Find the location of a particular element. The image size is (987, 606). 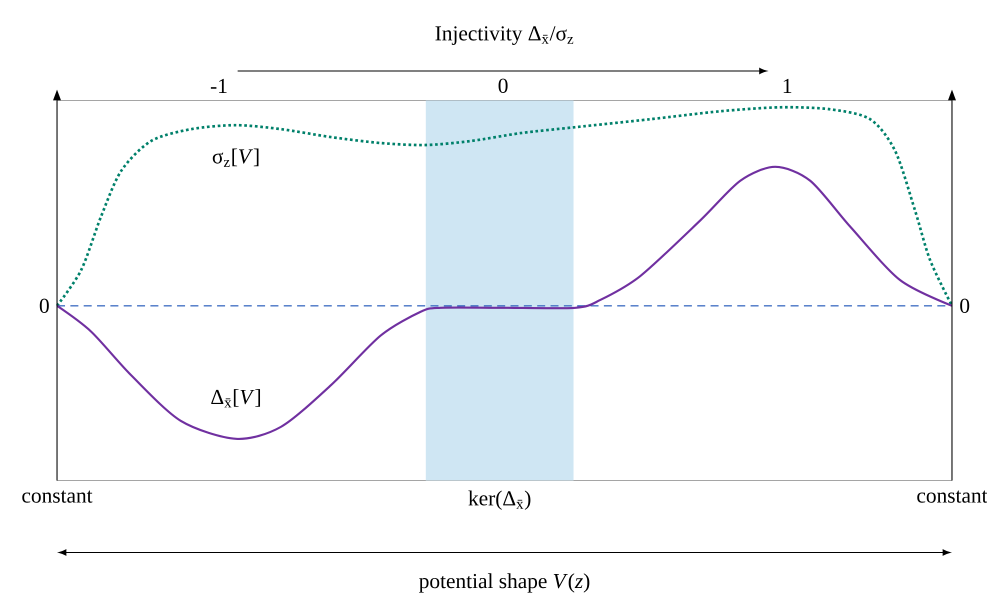

x-tick-label: 1 is located at coordinates (788, 86).